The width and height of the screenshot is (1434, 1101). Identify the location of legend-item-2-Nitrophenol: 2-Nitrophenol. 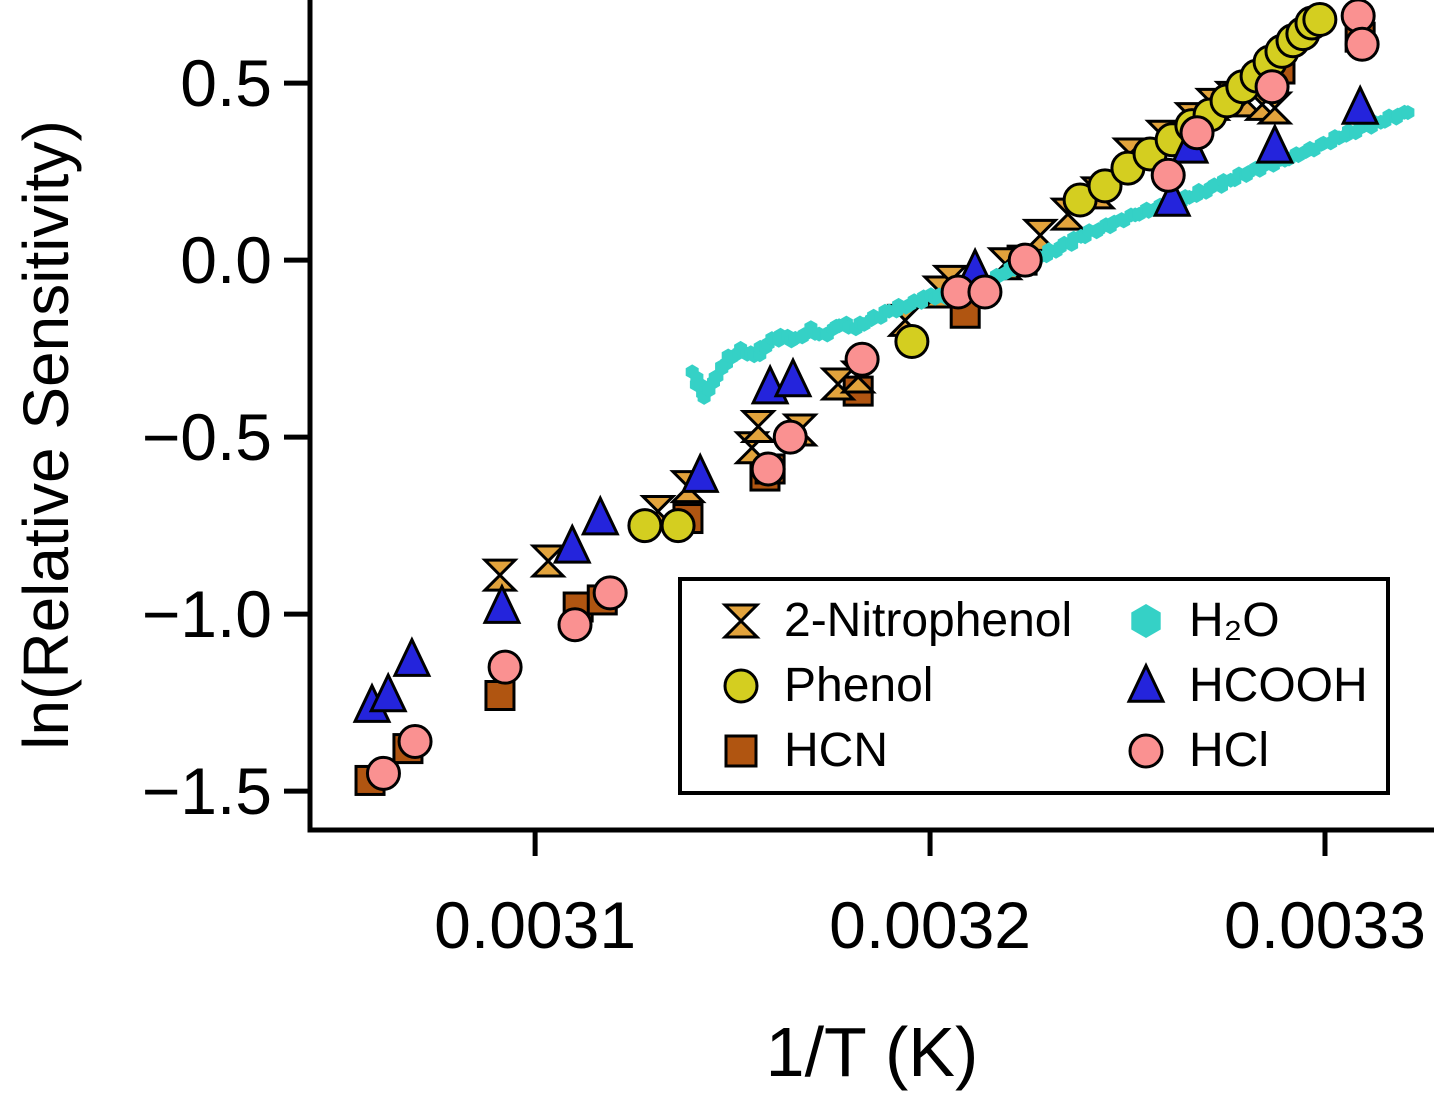
(916, 621).